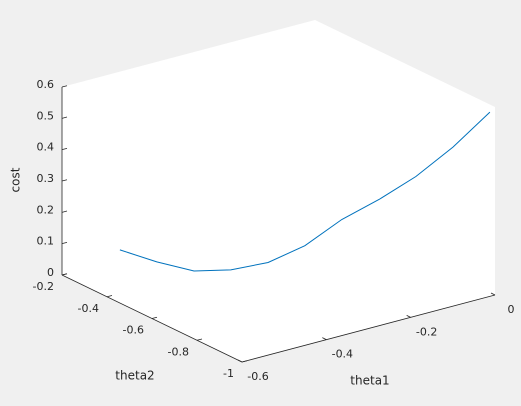 The image size is (521, 406). Describe the element at coordinates (16, 179) in the screenshot. I see `z-axis-title: cost` at that location.